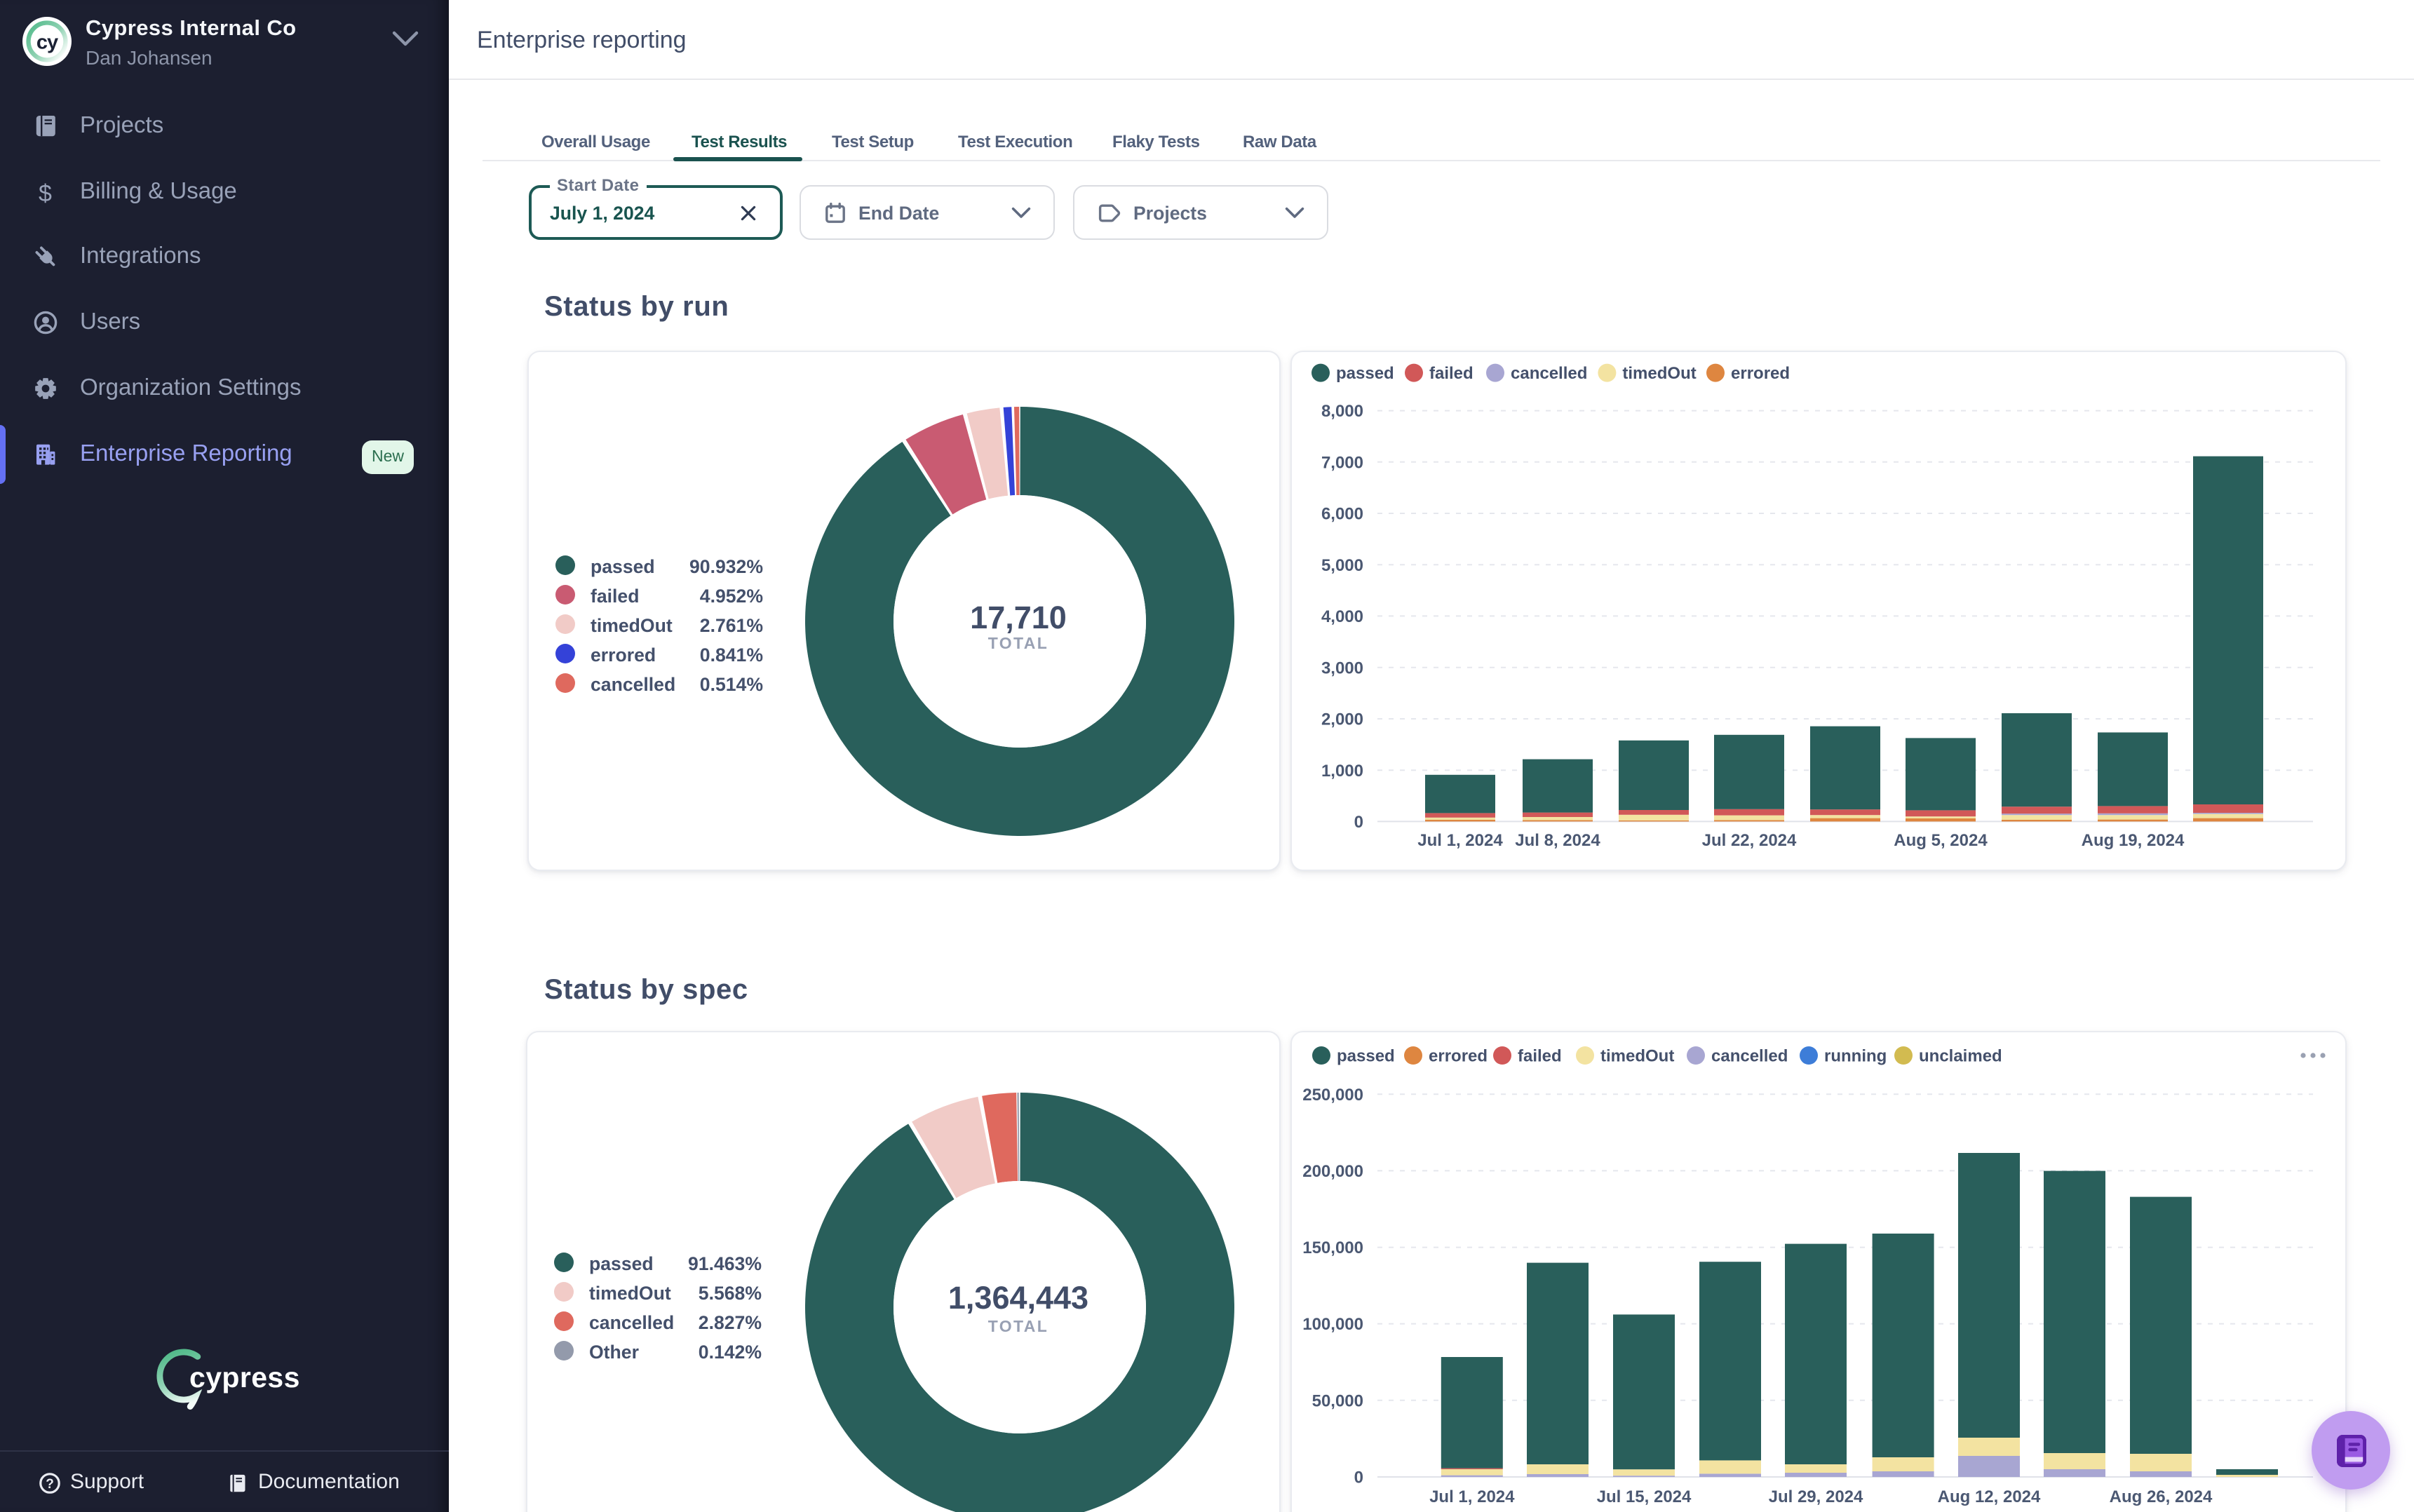 The width and height of the screenshot is (2414, 1512). I want to click on svg-text: Aug 26, 2024, so click(2161, 1496).